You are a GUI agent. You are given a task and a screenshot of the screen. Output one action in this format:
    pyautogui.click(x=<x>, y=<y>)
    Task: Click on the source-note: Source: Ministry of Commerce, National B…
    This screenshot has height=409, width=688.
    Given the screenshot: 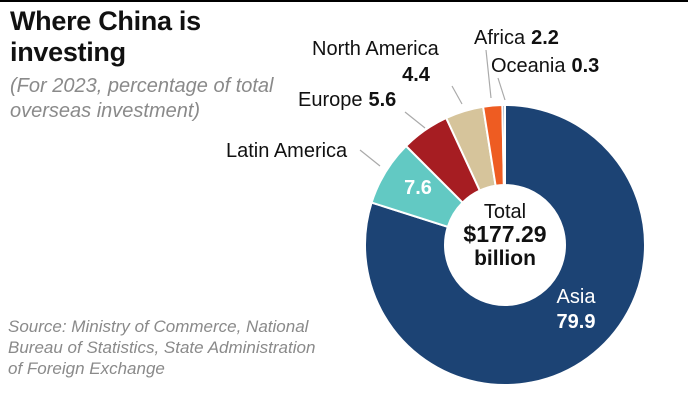 What is the action you would take?
    pyautogui.click(x=162, y=347)
    